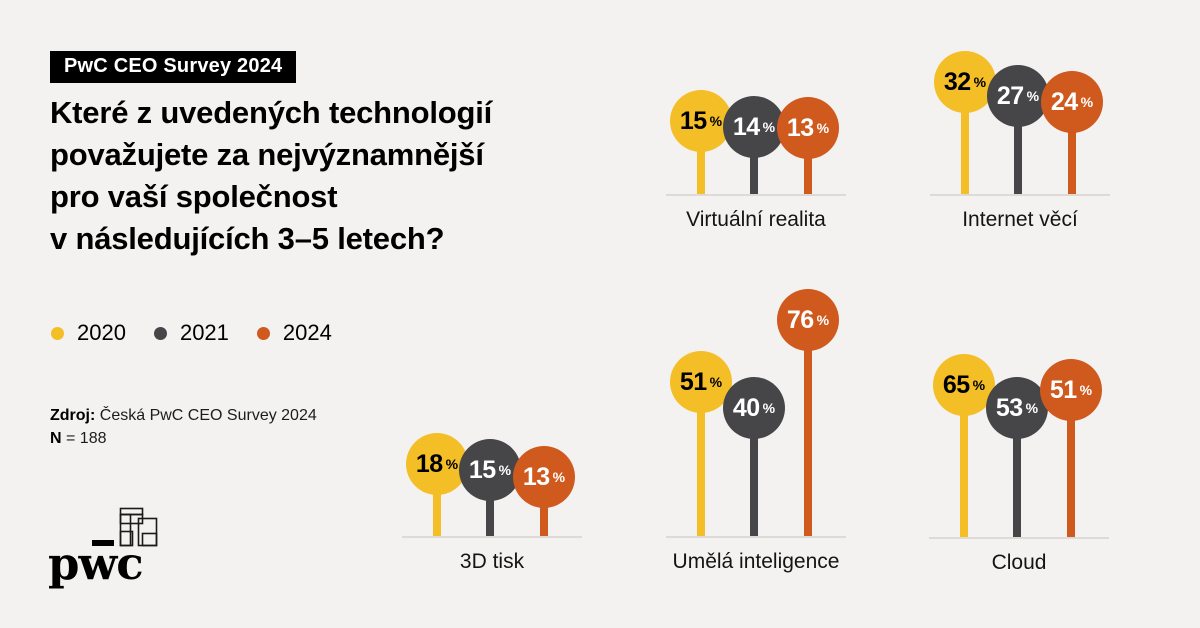  I want to click on value-number: 14, so click(746, 126).